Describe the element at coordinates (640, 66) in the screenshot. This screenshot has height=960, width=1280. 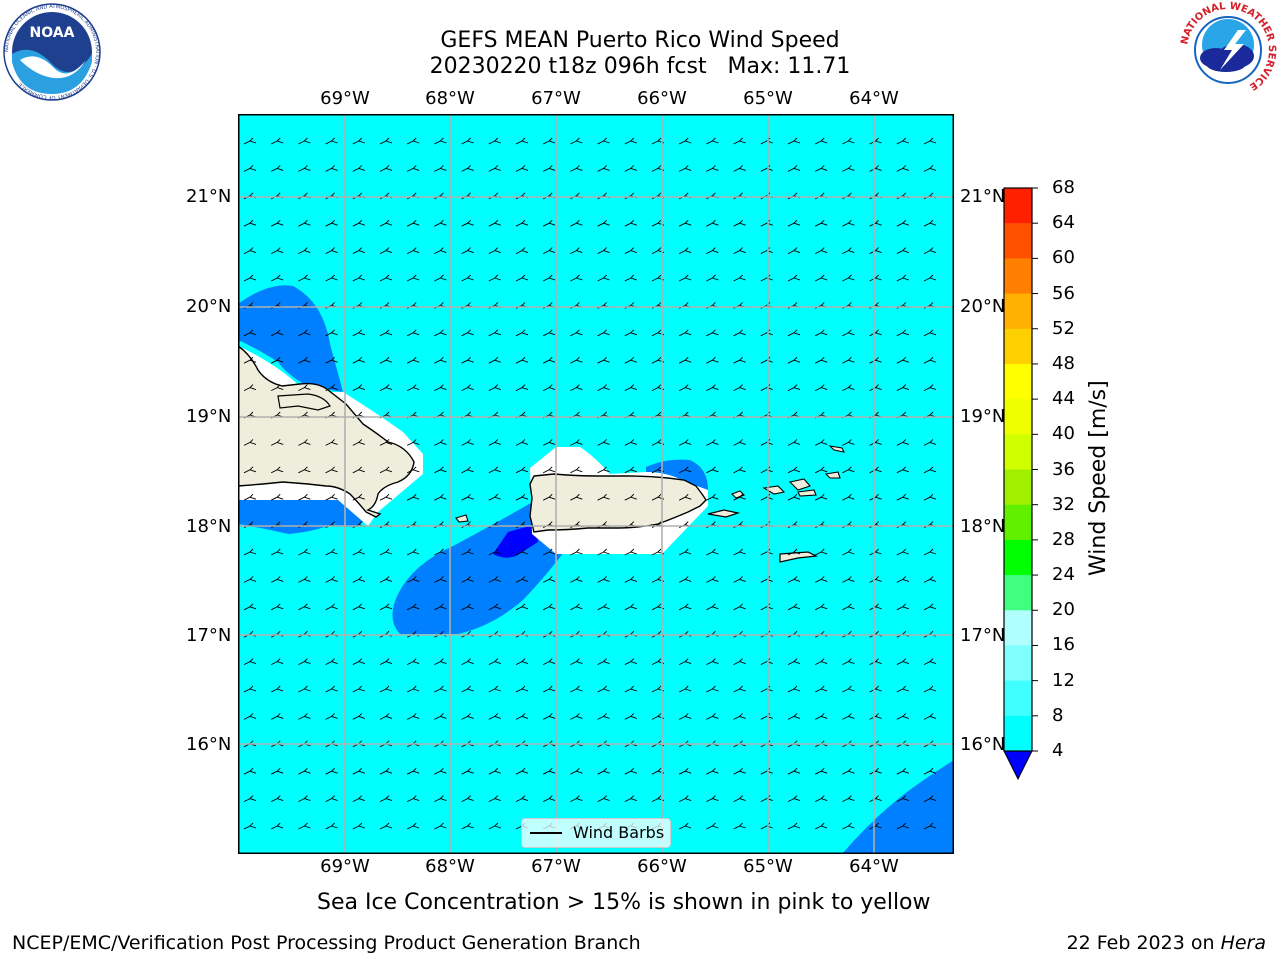
I see `title-line-2: 20230220 t18z 096h fcst Max: 11.71` at that location.